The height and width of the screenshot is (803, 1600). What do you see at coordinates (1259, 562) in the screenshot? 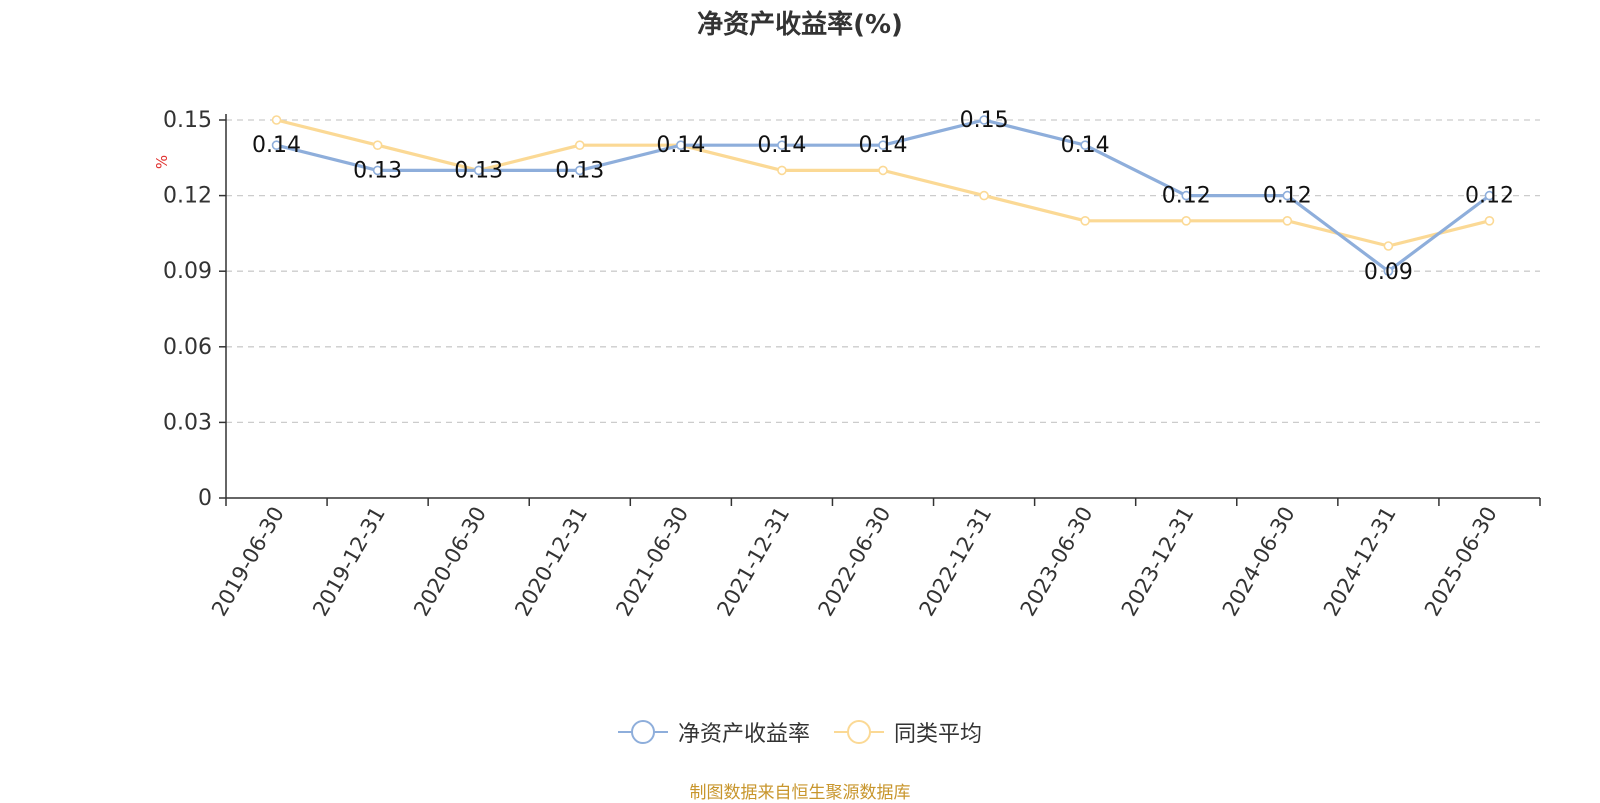
I see `x-tick-label: 2024-06-30` at bounding box center [1259, 562].